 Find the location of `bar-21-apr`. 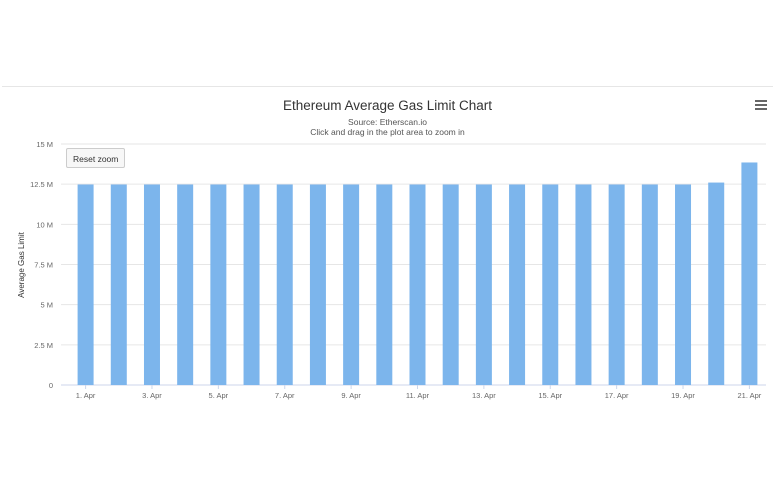

bar-21-apr is located at coordinates (749, 273).